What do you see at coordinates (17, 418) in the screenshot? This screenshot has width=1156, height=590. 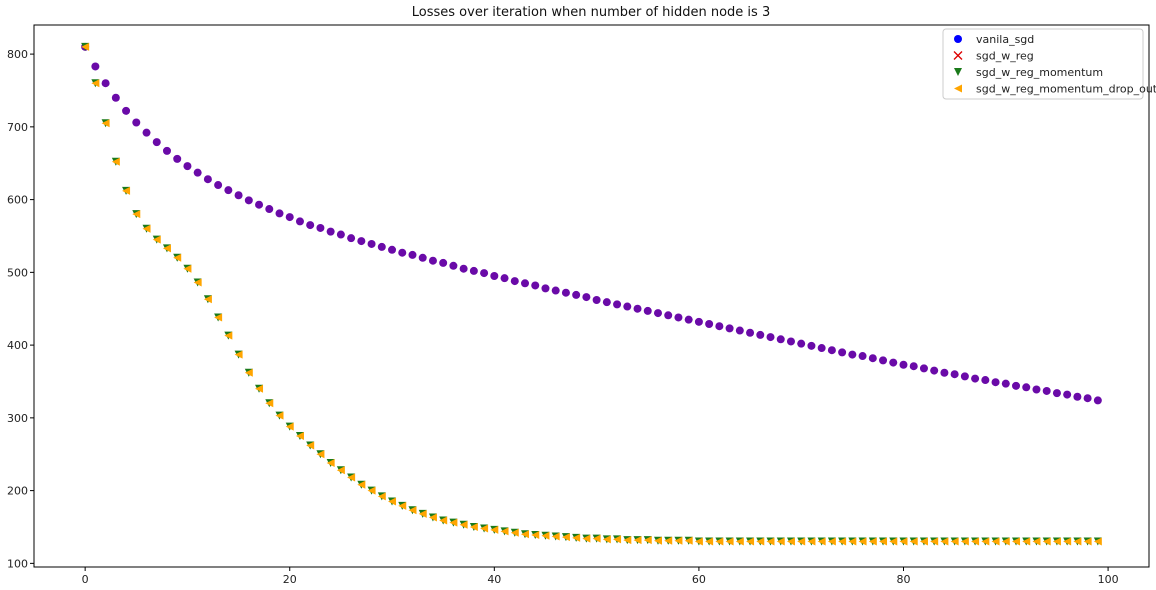 I see `y-tick-label: 300` at bounding box center [17, 418].